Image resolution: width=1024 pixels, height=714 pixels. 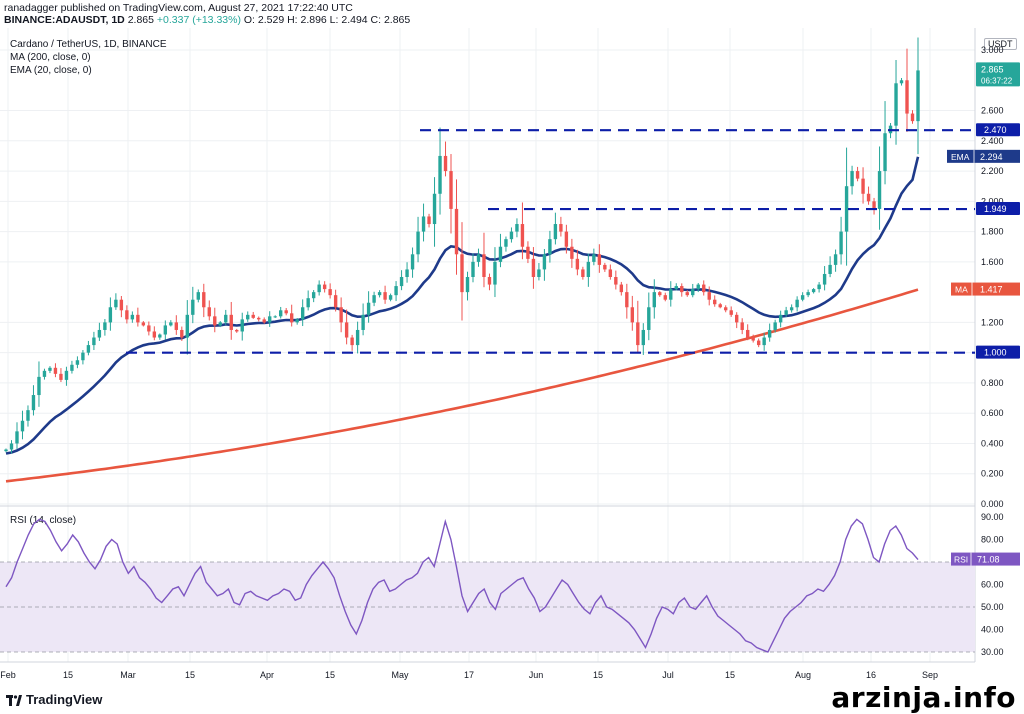 I want to click on level-badge-1949: 1.949, so click(x=998, y=209).